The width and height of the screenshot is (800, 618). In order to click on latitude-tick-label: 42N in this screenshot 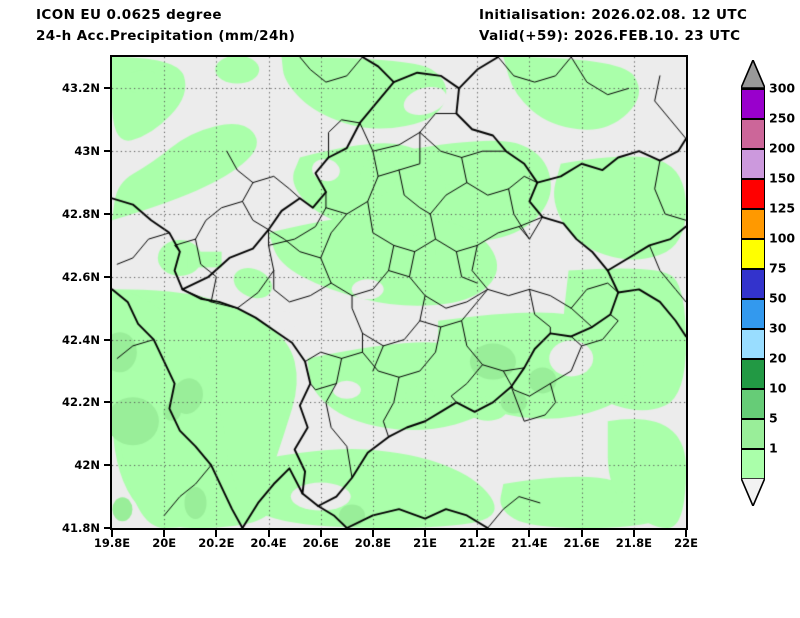, I will do `click(87, 465)`.